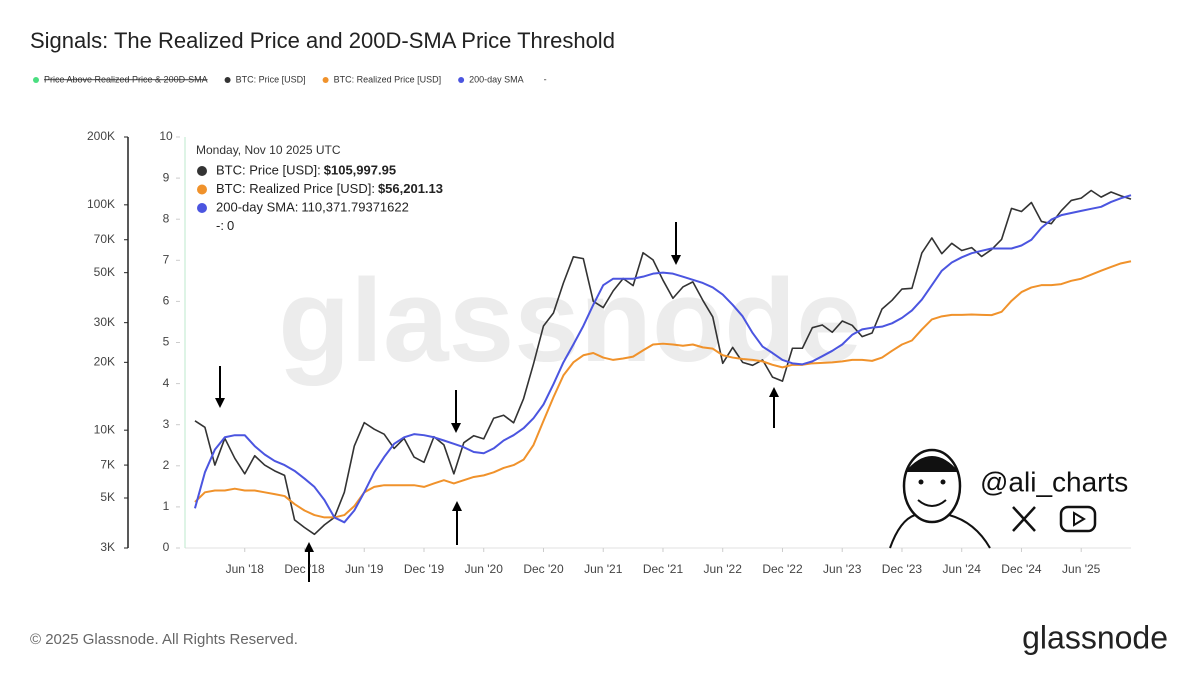 The width and height of the screenshot is (1200, 680). Describe the element at coordinates (166, 424) in the screenshot. I see `y2-tick-label: 3` at that location.